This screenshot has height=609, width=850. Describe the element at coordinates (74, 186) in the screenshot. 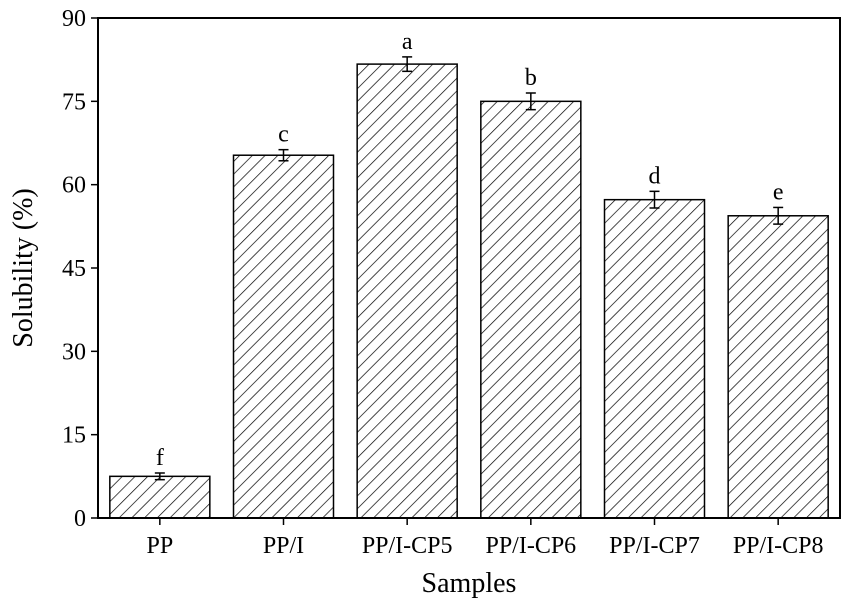

I see `y-tick-label: 60` at that location.